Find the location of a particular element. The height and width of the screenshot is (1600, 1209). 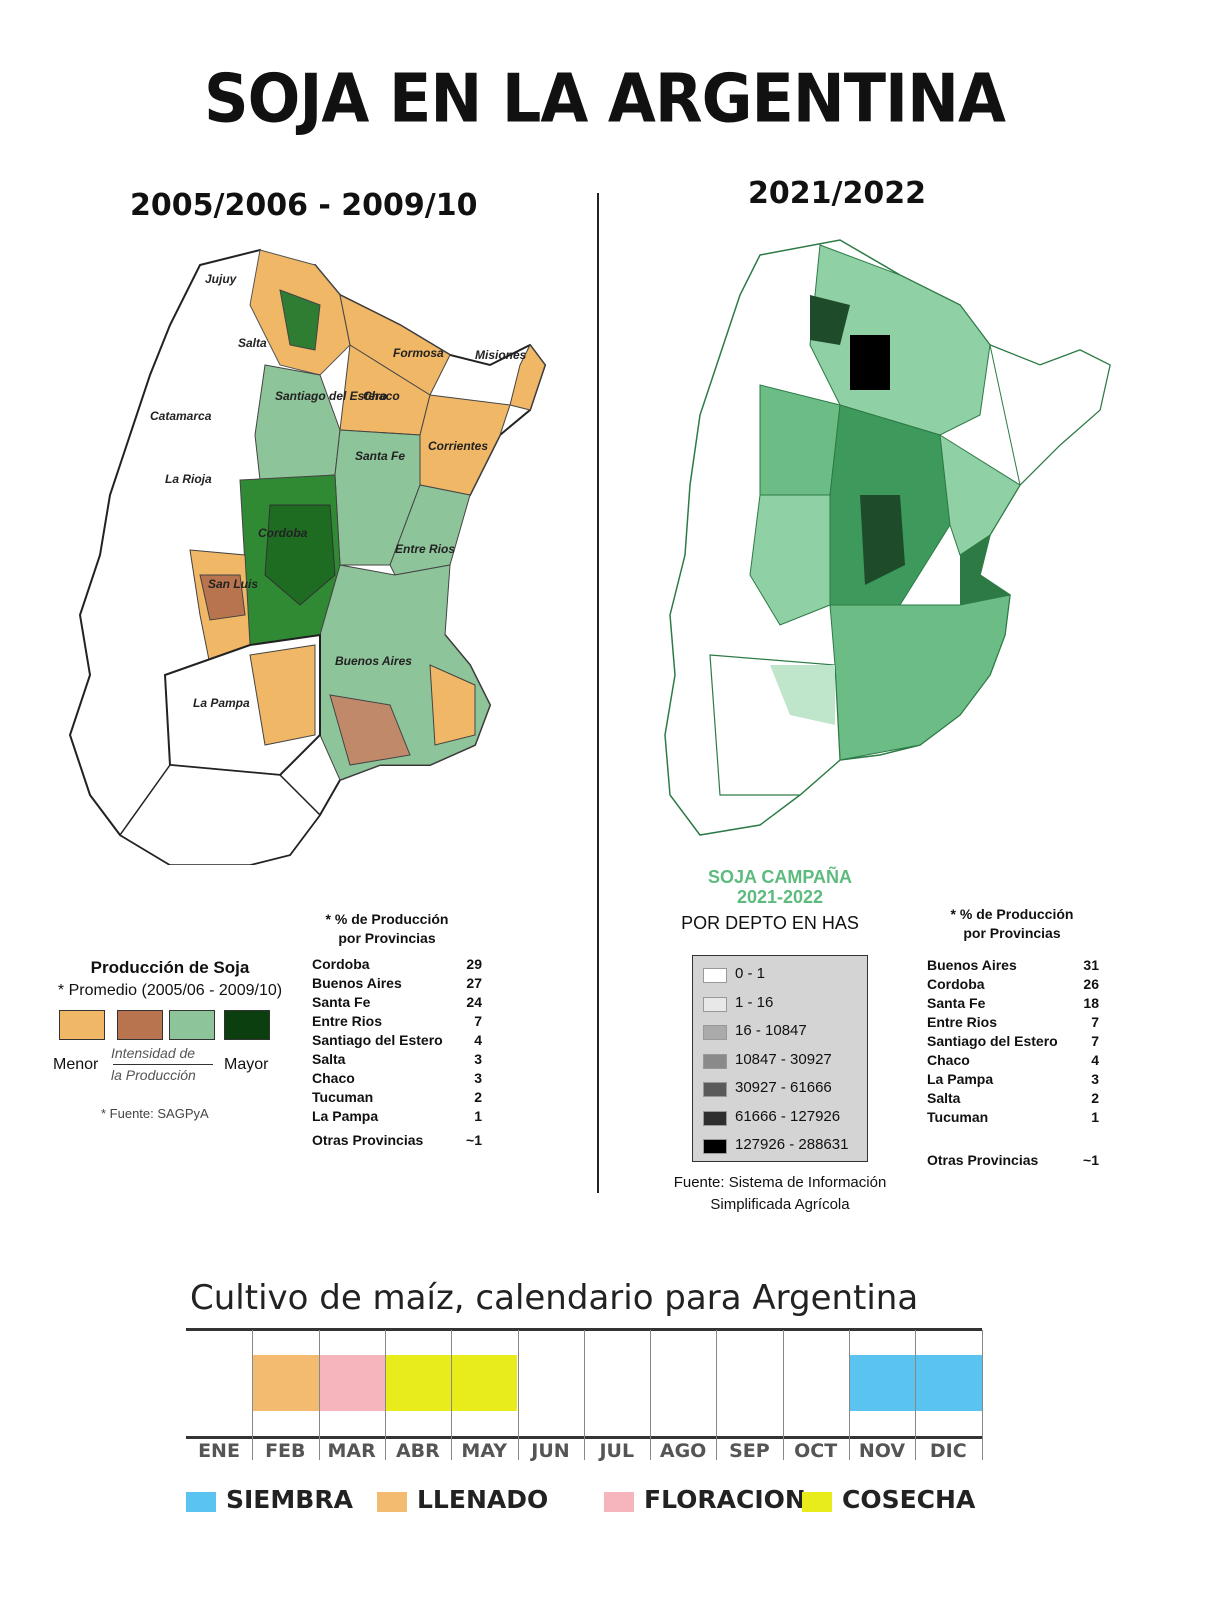

calendar-bar-nov is located at coordinates (883, 1383).